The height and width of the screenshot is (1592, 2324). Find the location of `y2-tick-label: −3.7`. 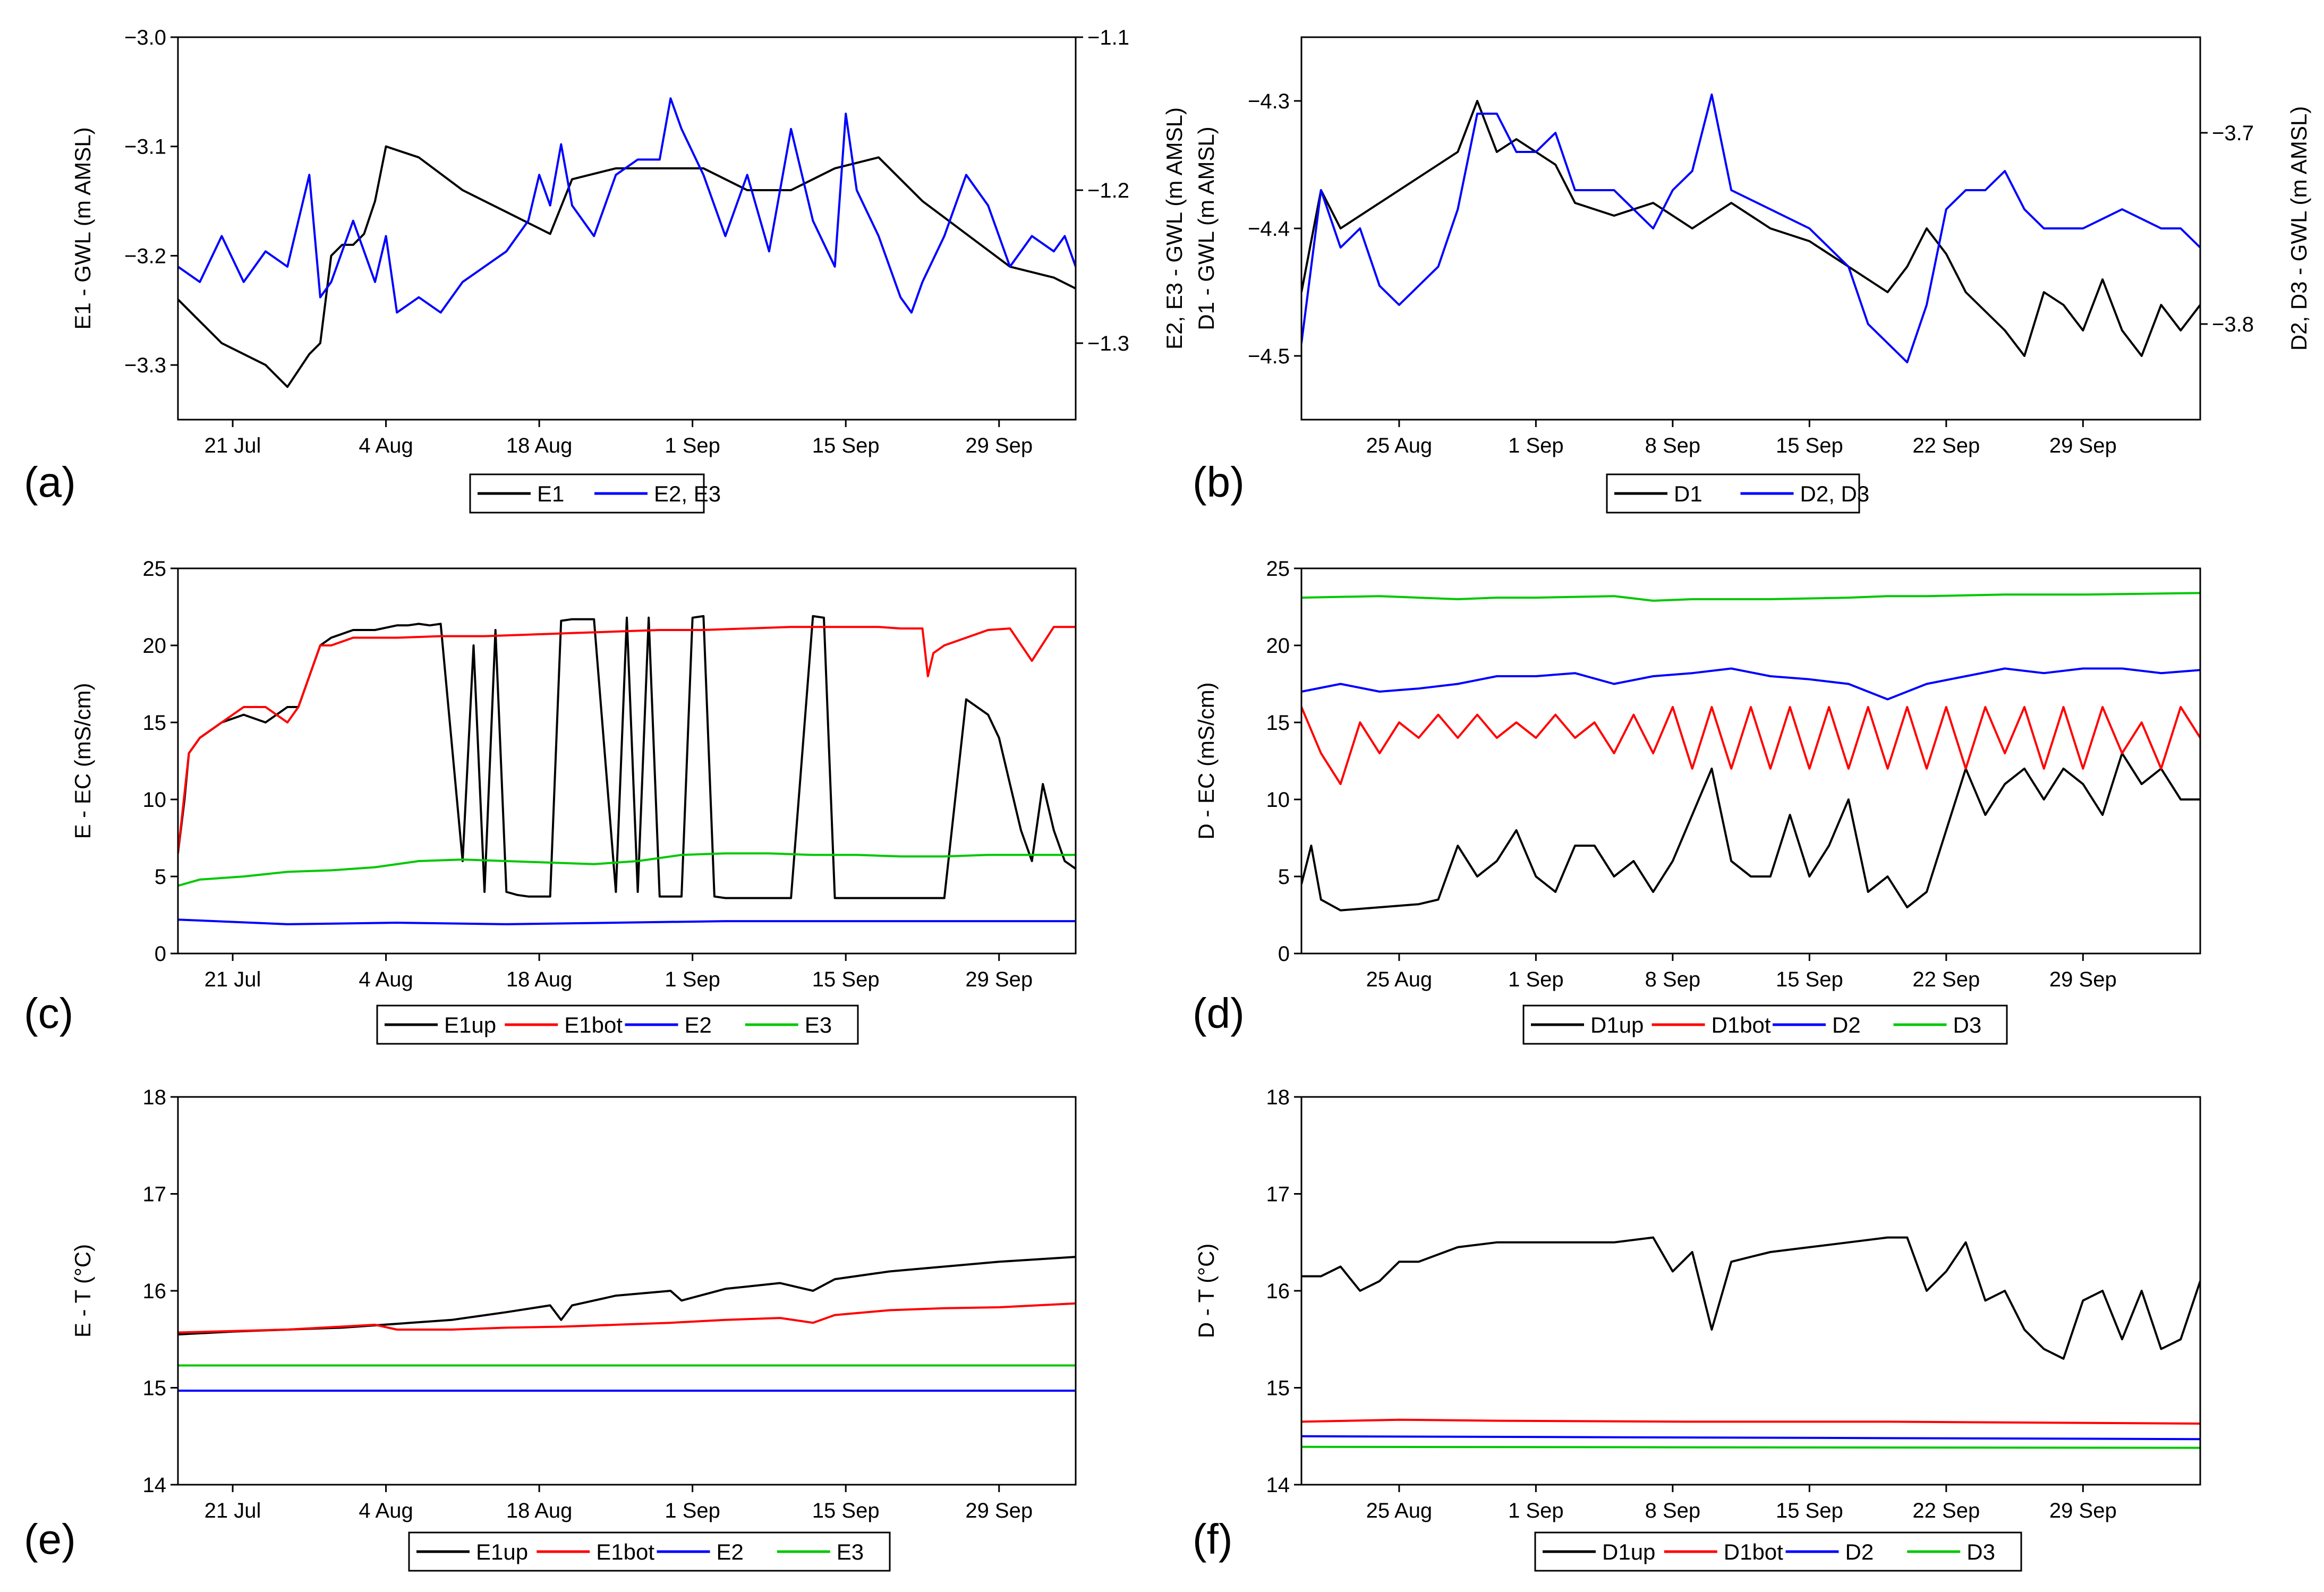

y2-tick-label: −3.7 is located at coordinates (2233, 133).